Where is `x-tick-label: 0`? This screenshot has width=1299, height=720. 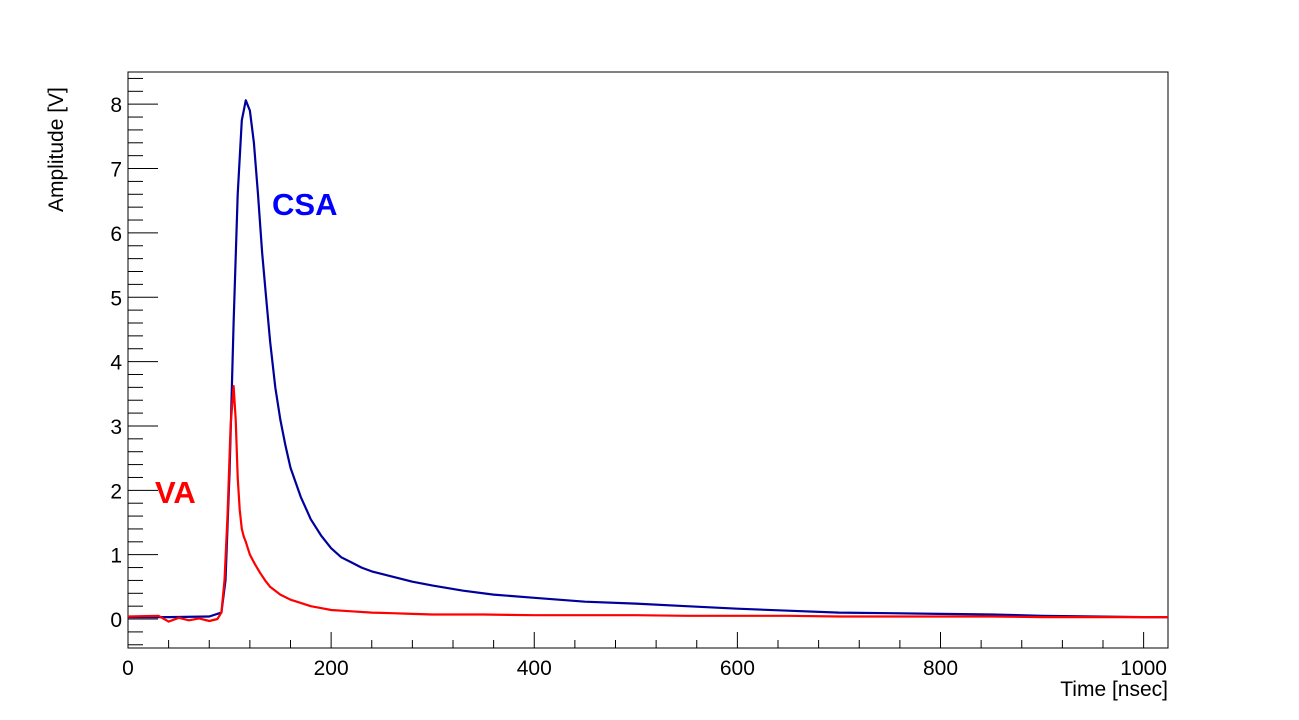 x-tick-label: 0 is located at coordinates (128, 668).